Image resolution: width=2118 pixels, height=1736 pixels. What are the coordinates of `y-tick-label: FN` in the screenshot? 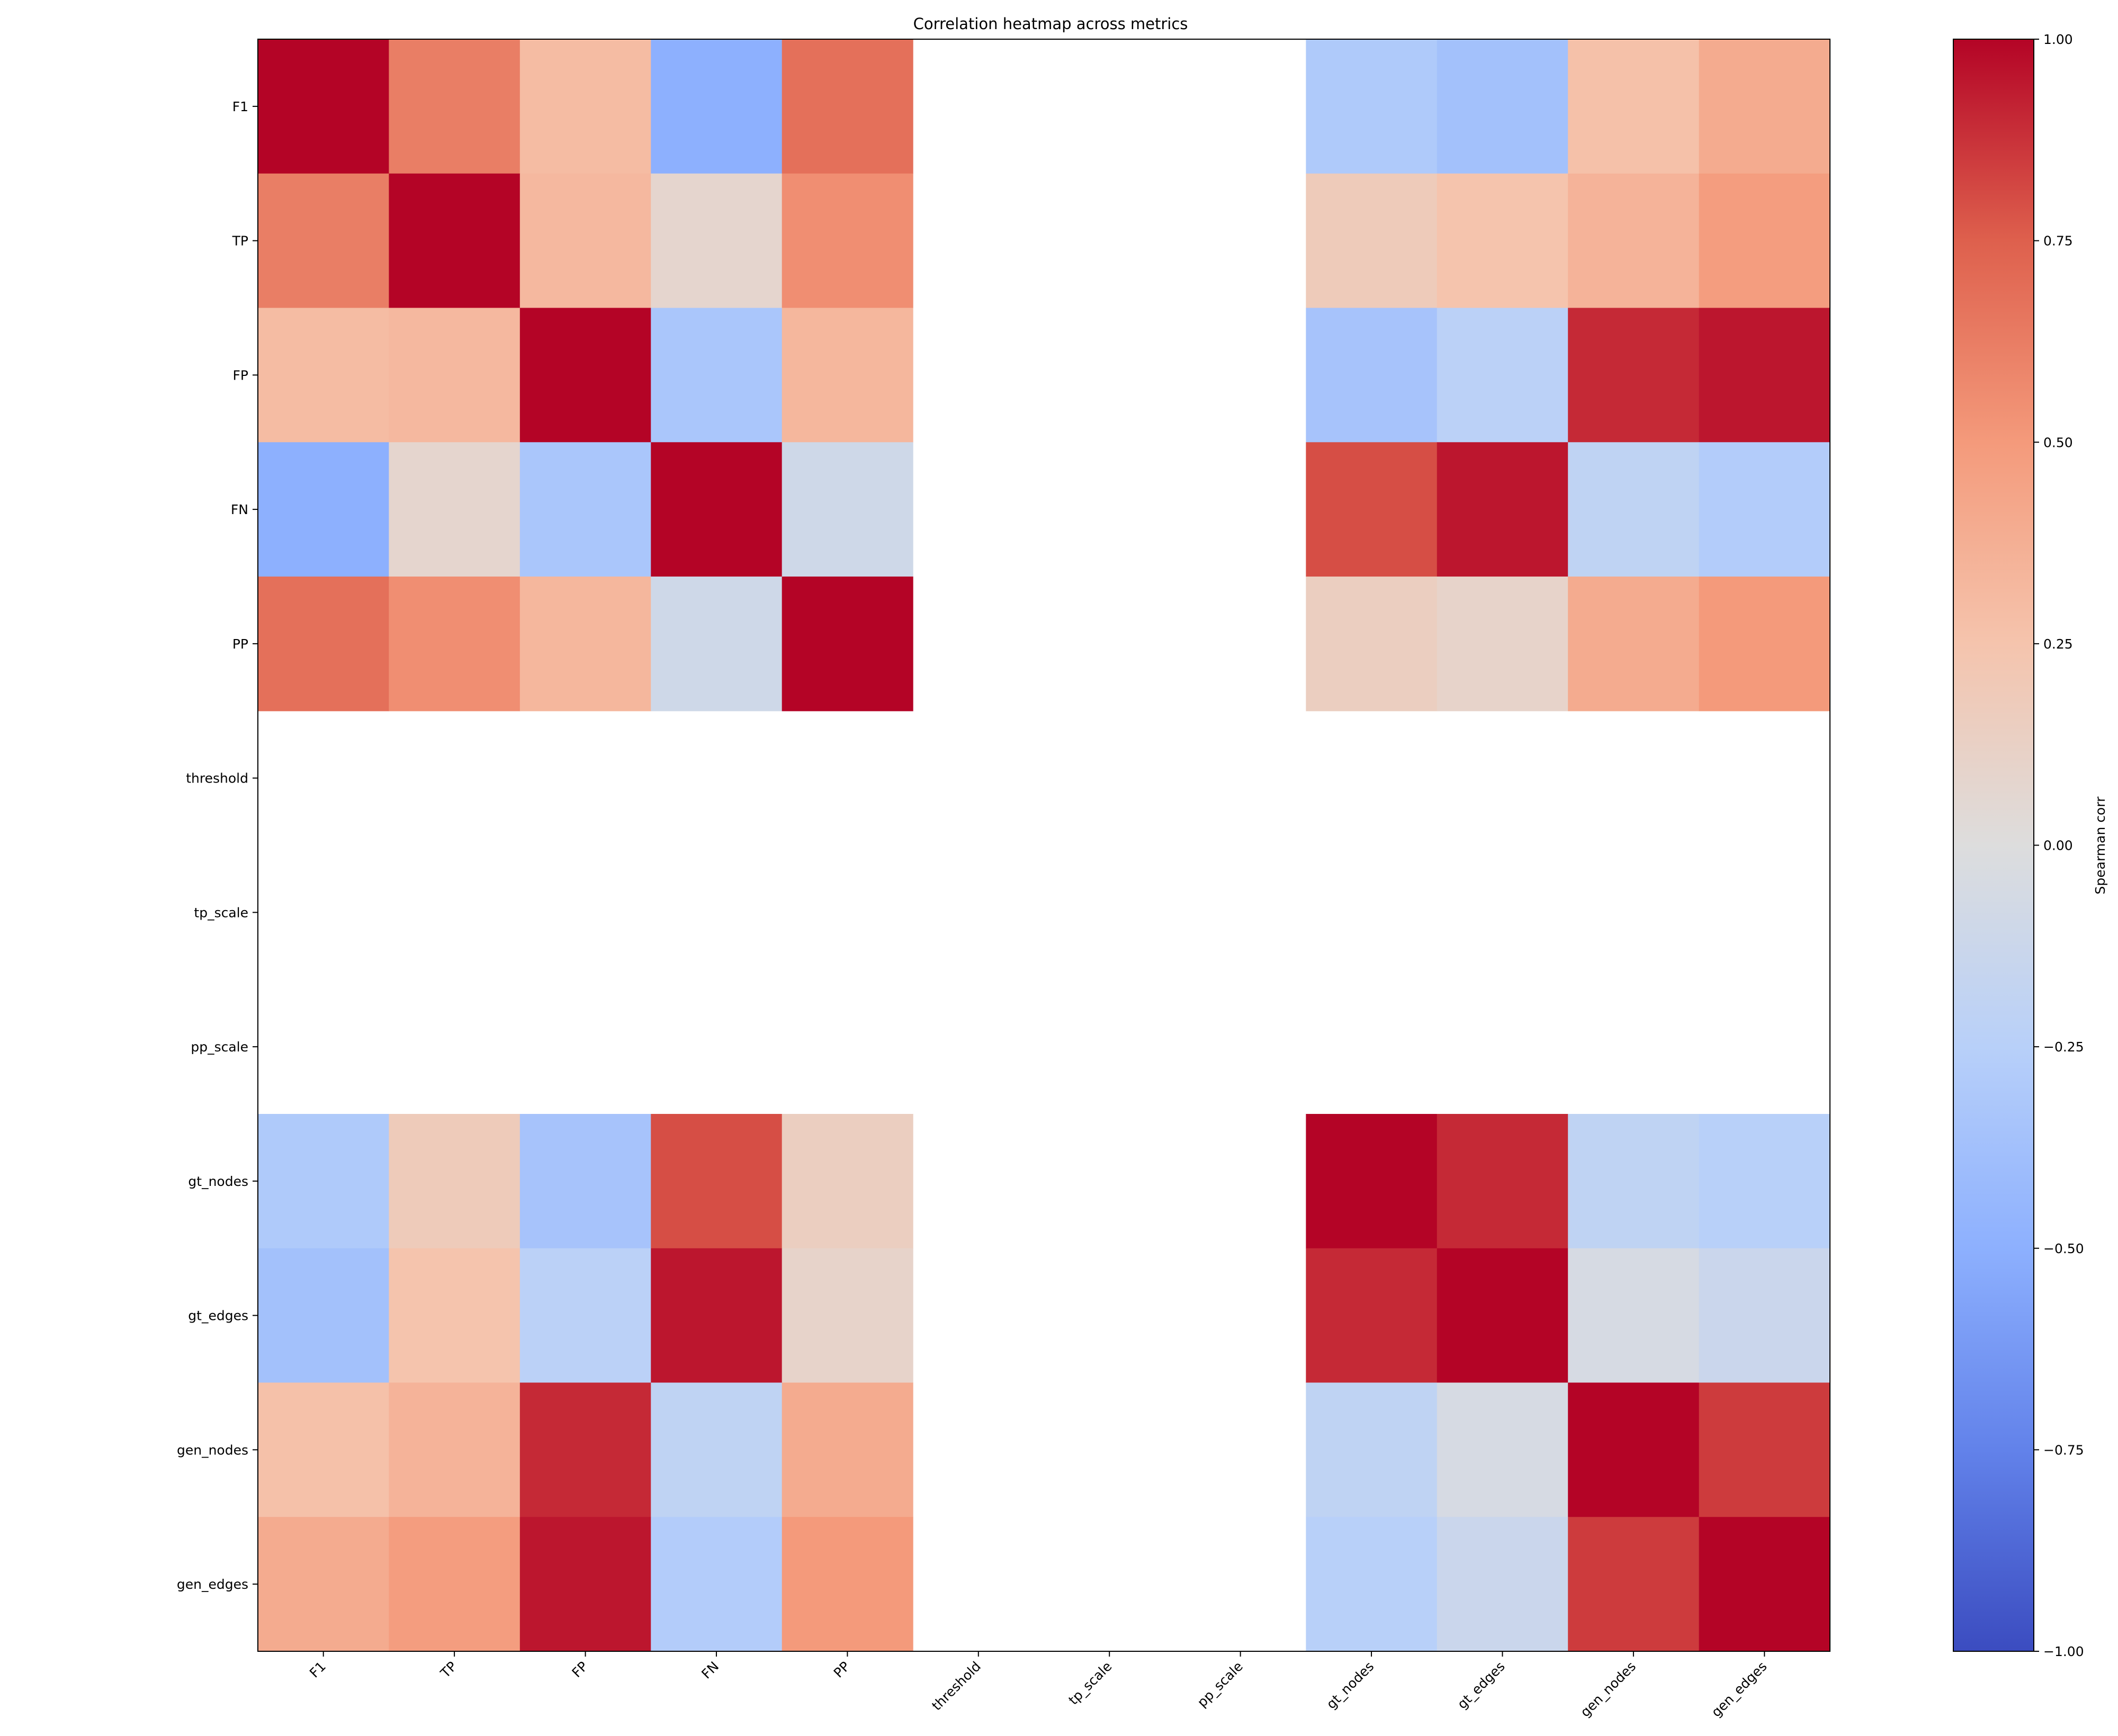 It's located at (239, 510).